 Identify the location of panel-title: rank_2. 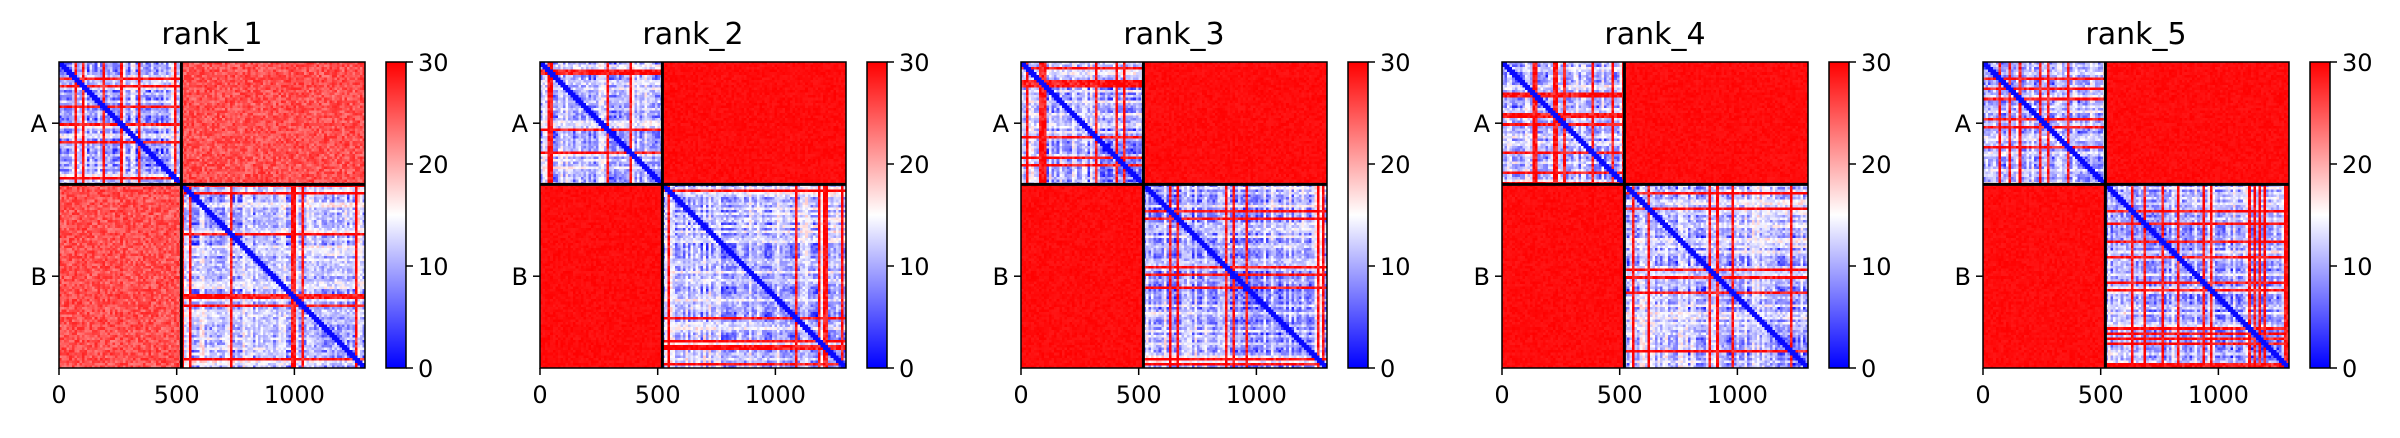
(692, 34).